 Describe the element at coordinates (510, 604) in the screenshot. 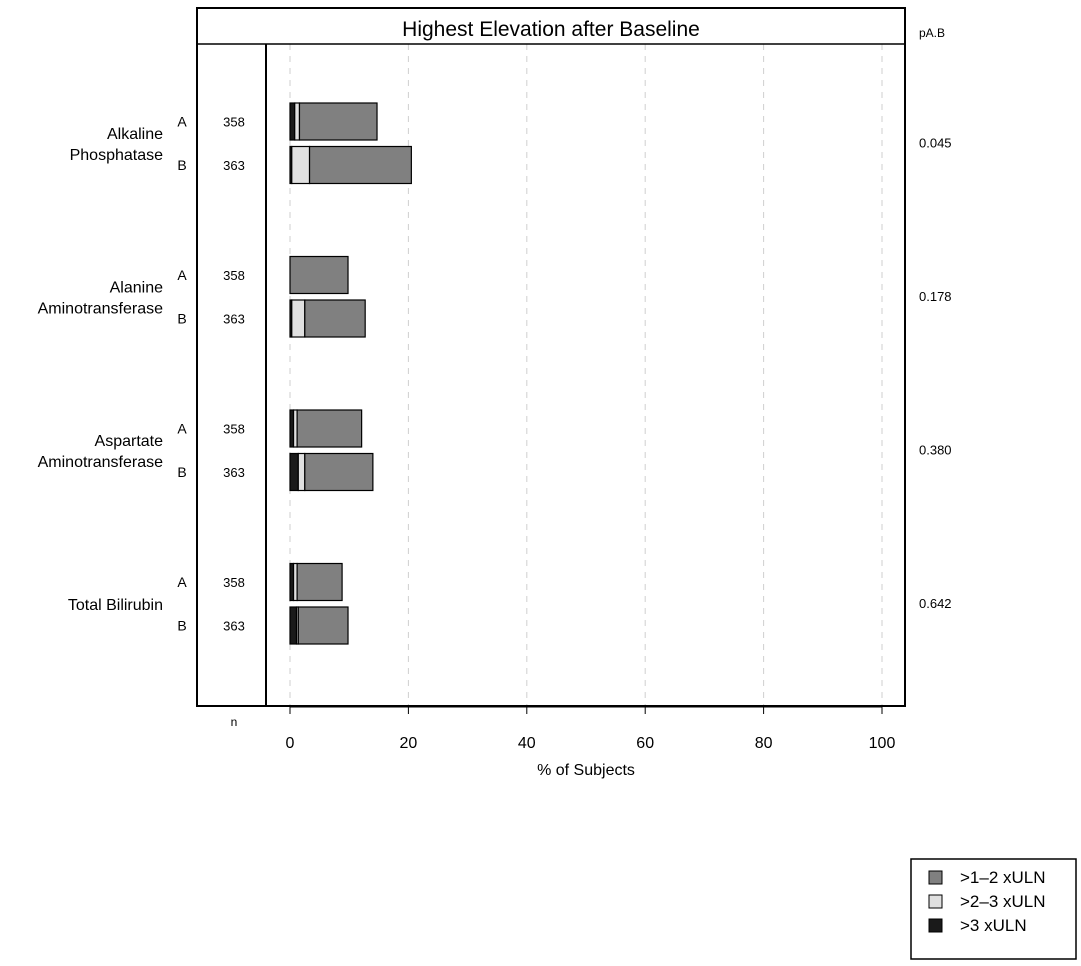

I see `group-3: Total Bilirubin 0.642 A 358 B 363` at that location.